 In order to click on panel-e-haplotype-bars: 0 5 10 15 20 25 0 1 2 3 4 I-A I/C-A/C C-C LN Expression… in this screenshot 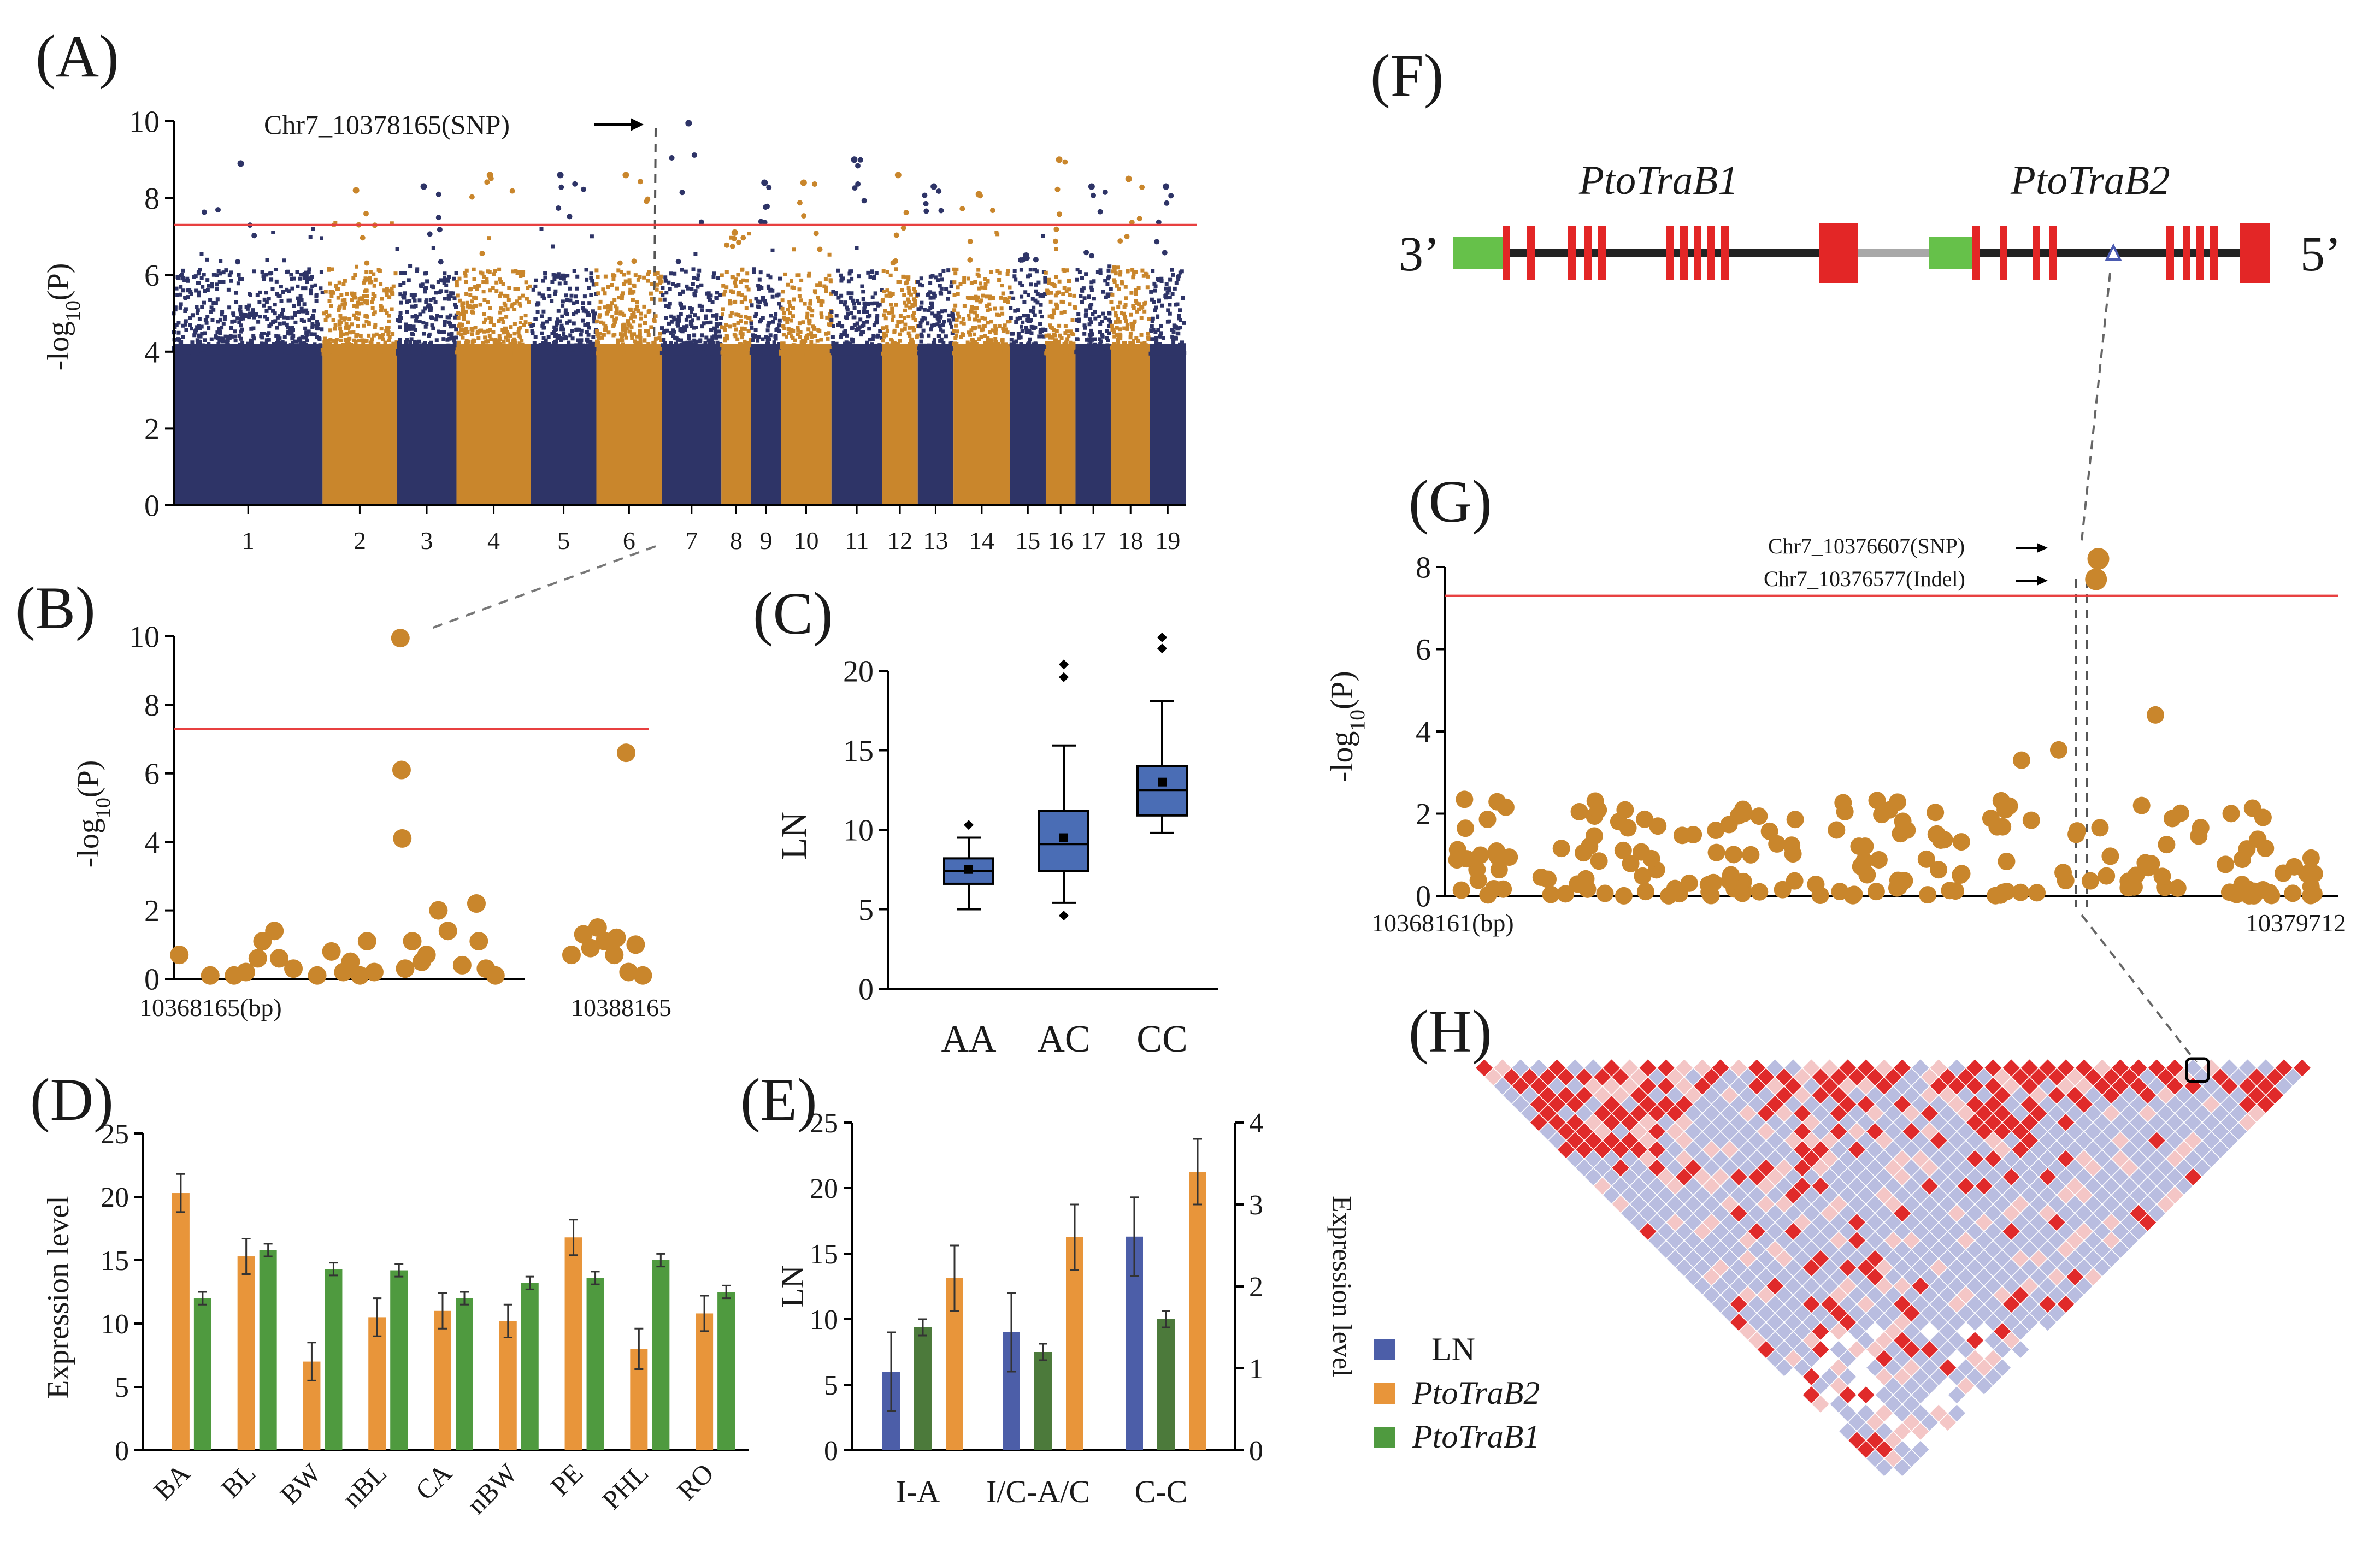, I will do `click(1066, 1308)`.